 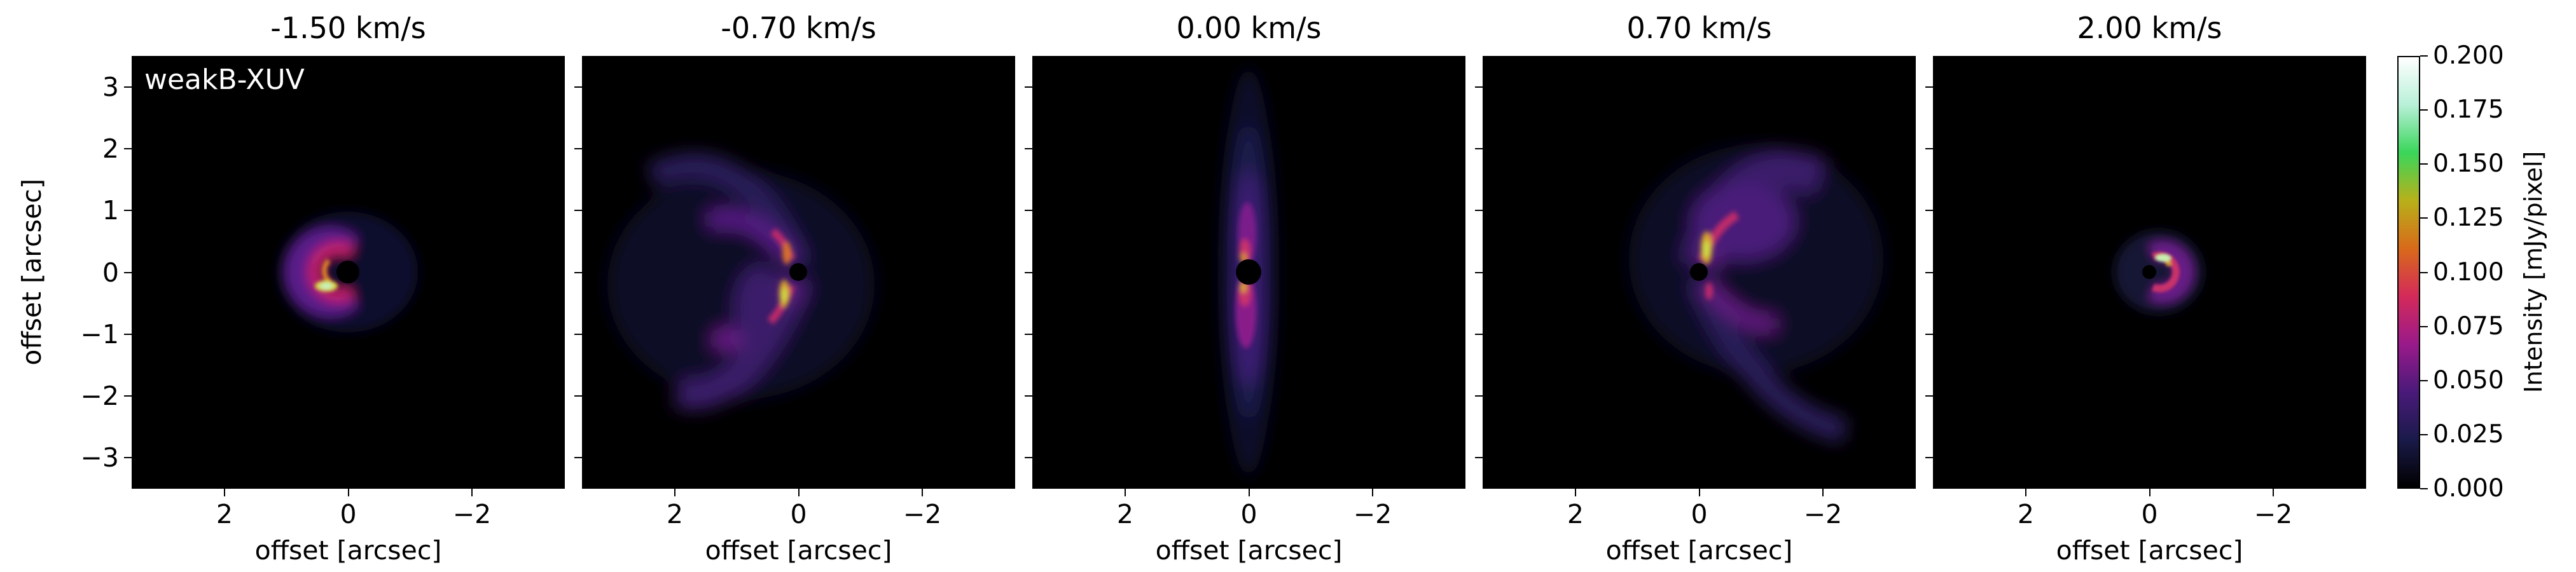 I want to click on colorbar-tick-label: 0.025, so click(x=2468, y=434).